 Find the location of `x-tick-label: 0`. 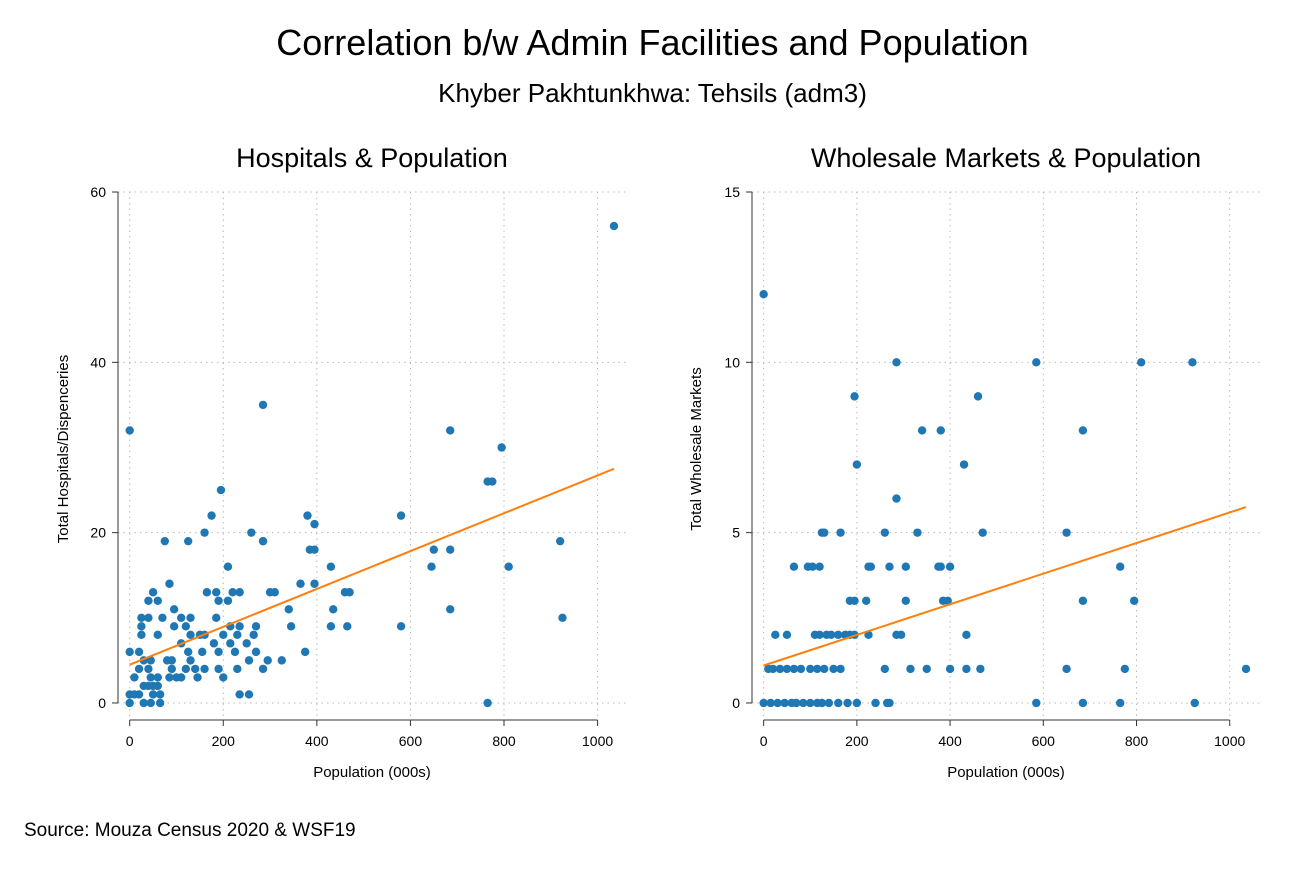

x-tick-label: 0 is located at coordinates (764, 741).